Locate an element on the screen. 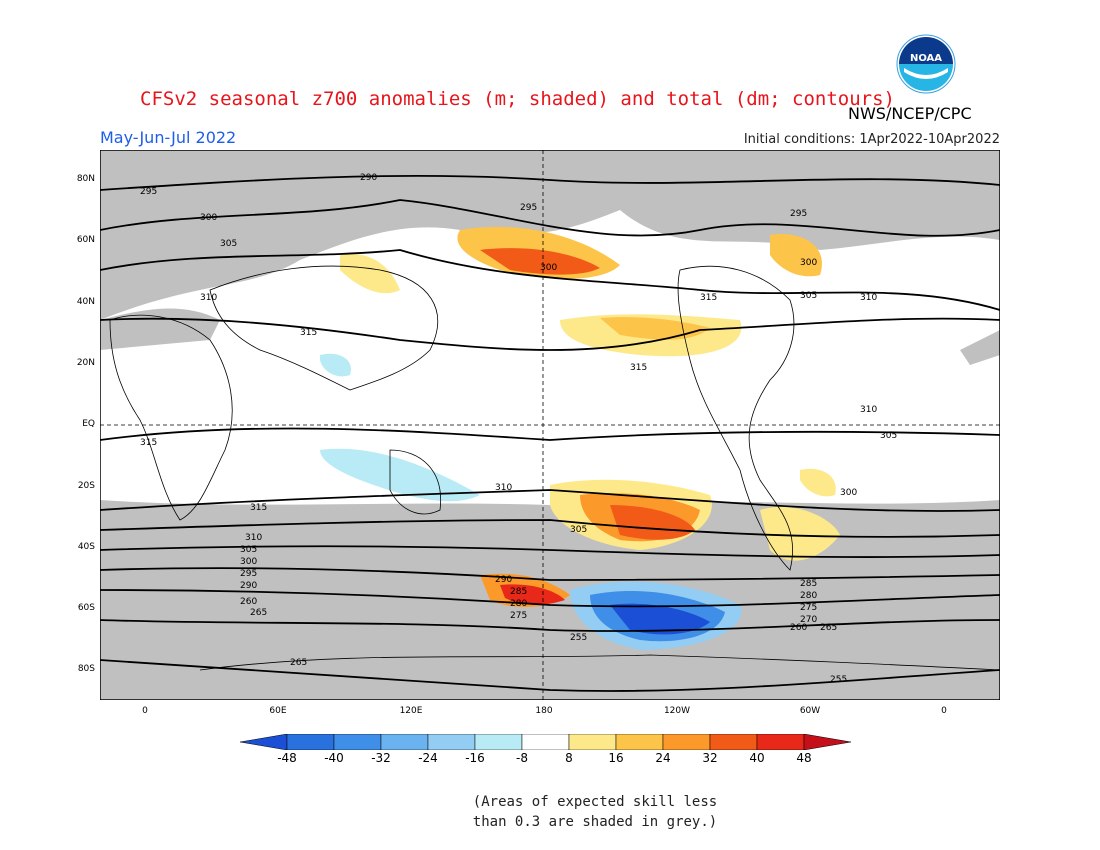  lat-label: 60N is located at coordinates (85, 240).